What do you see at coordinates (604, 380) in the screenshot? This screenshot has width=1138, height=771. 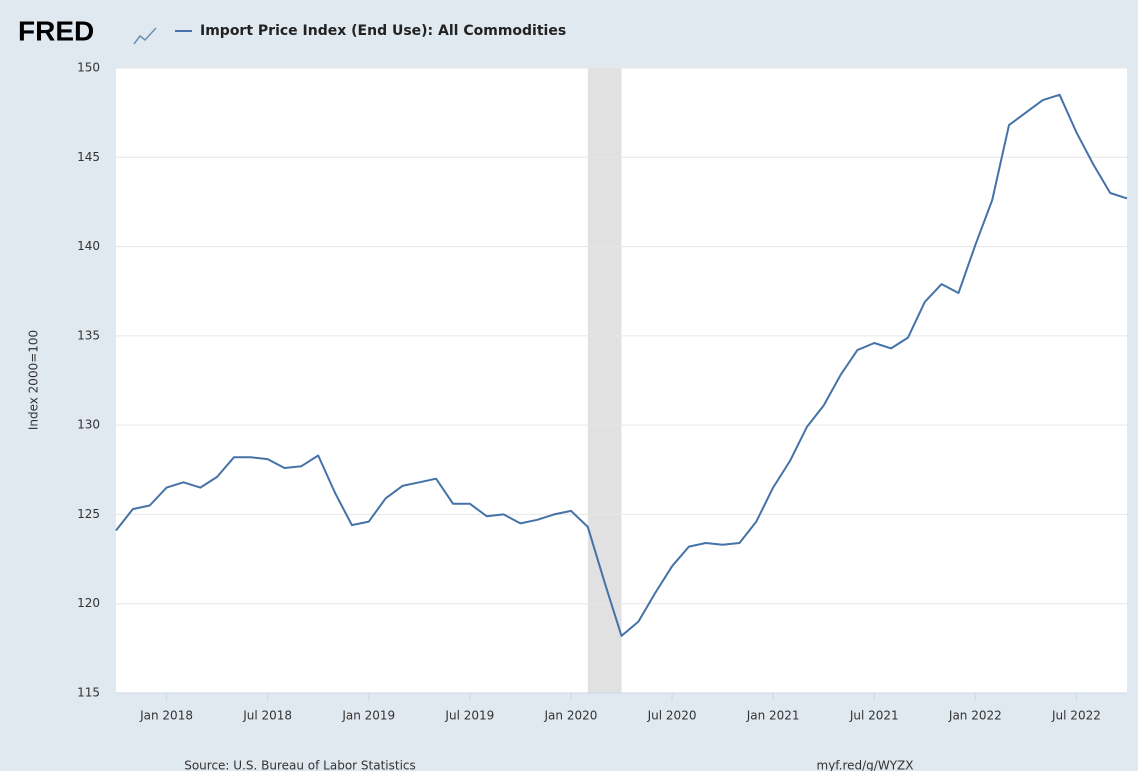 I see `recession-shading` at bounding box center [604, 380].